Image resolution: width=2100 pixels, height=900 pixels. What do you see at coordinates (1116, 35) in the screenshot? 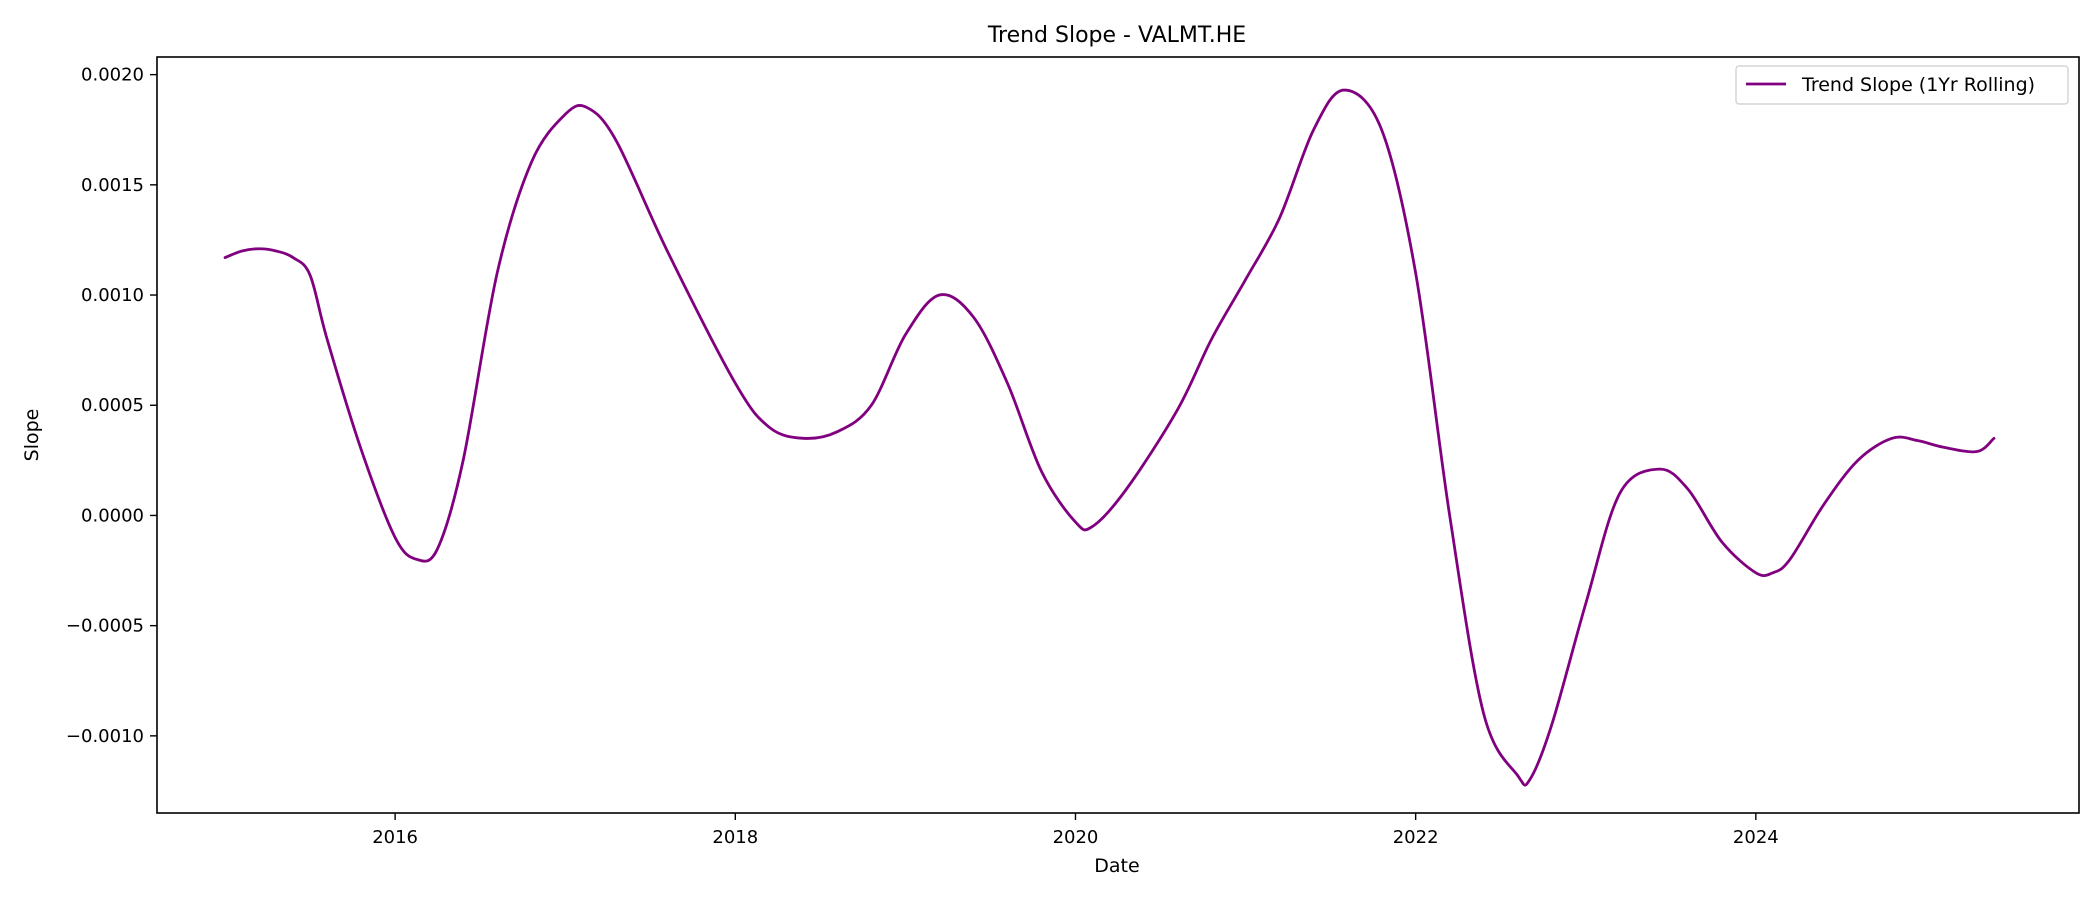
I see `chart-title: Trend Slope - VALMT.HE` at bounding box center [1116, 35].